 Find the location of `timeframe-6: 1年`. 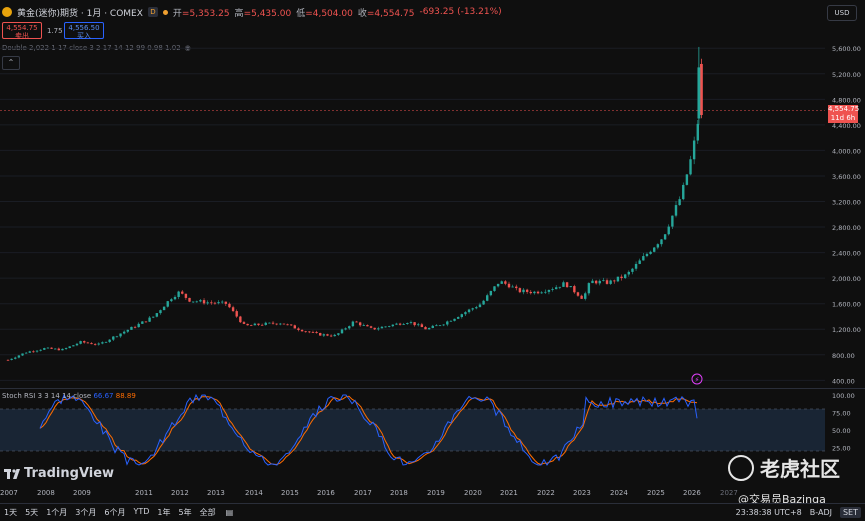

timeframe-6: 1年 is located at coordinates (164, 512).